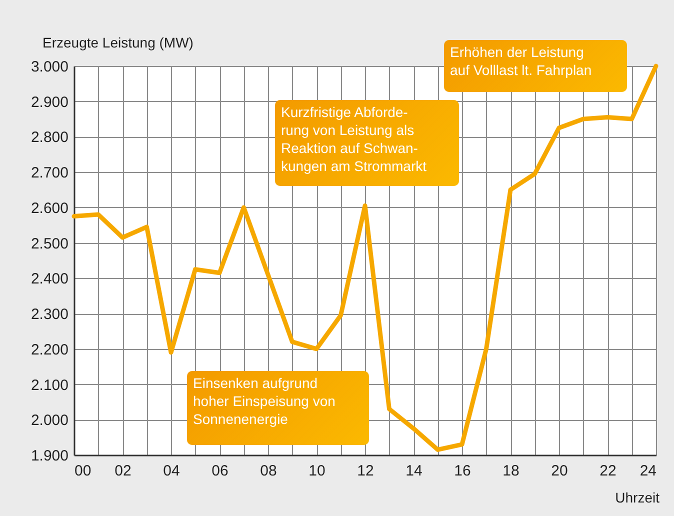 Image resolution: width=674 pixels, height=516 pixels. Describe the element at coordinates (49, 315) in the screenshot. I see `y-tick-label: 2.300` at that location.